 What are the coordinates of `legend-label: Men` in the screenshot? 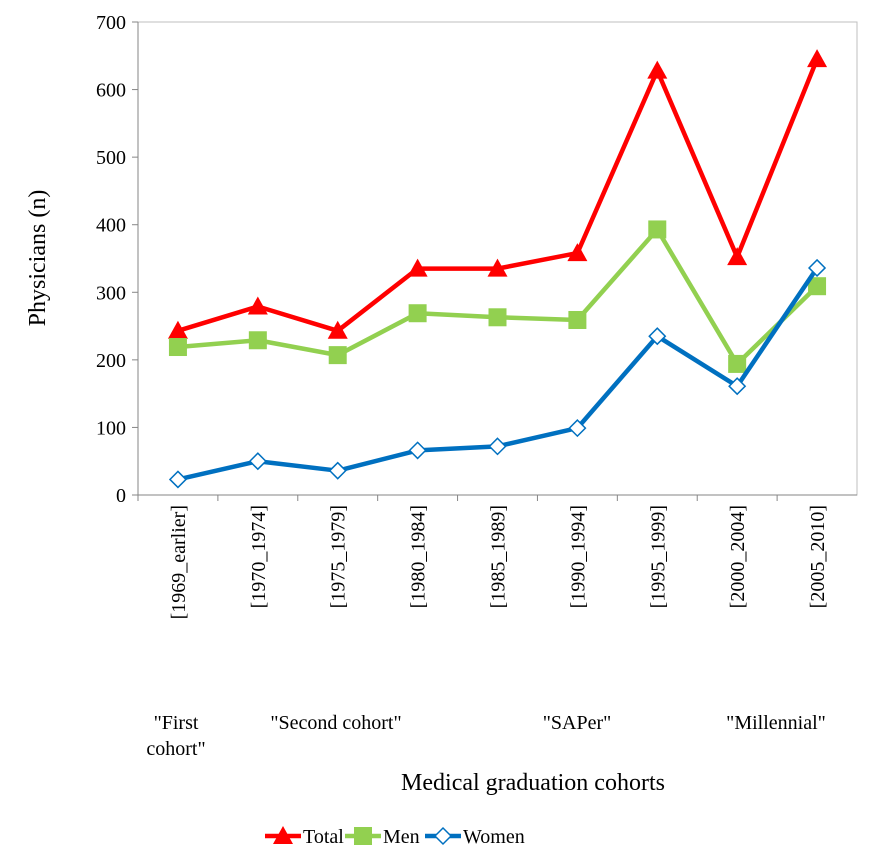 It's located at (401, 837).